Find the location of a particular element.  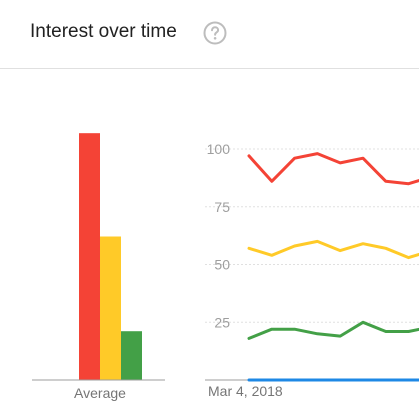

y-tick-label: 50 is located at coordinates (222, 265).